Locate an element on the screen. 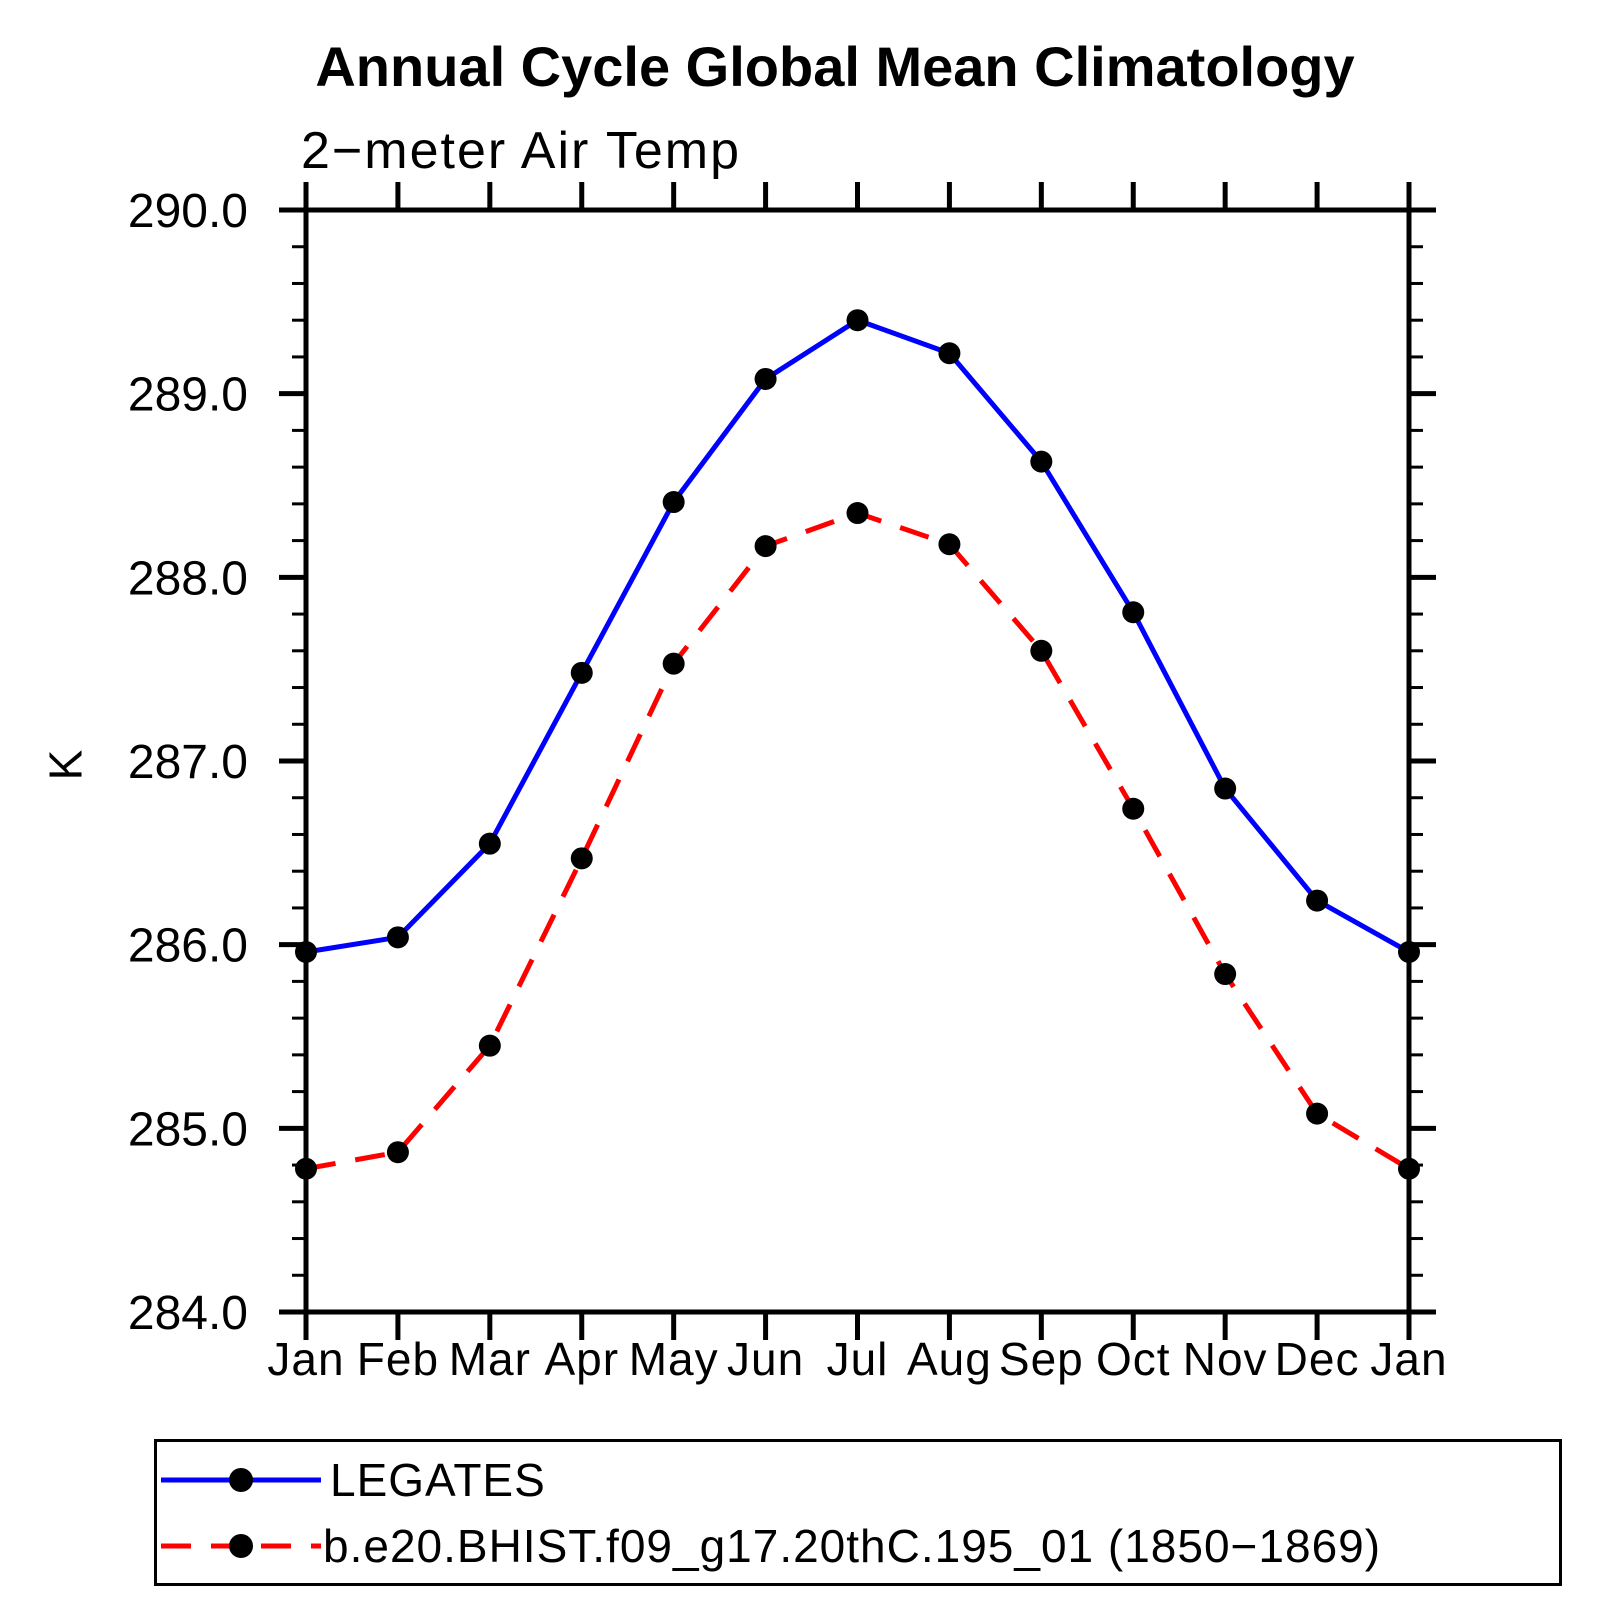 Image resolution: width=1624 pixels, height=1624 pixels. y-tick-label: 289.0 is located at coordinates (188, 395).